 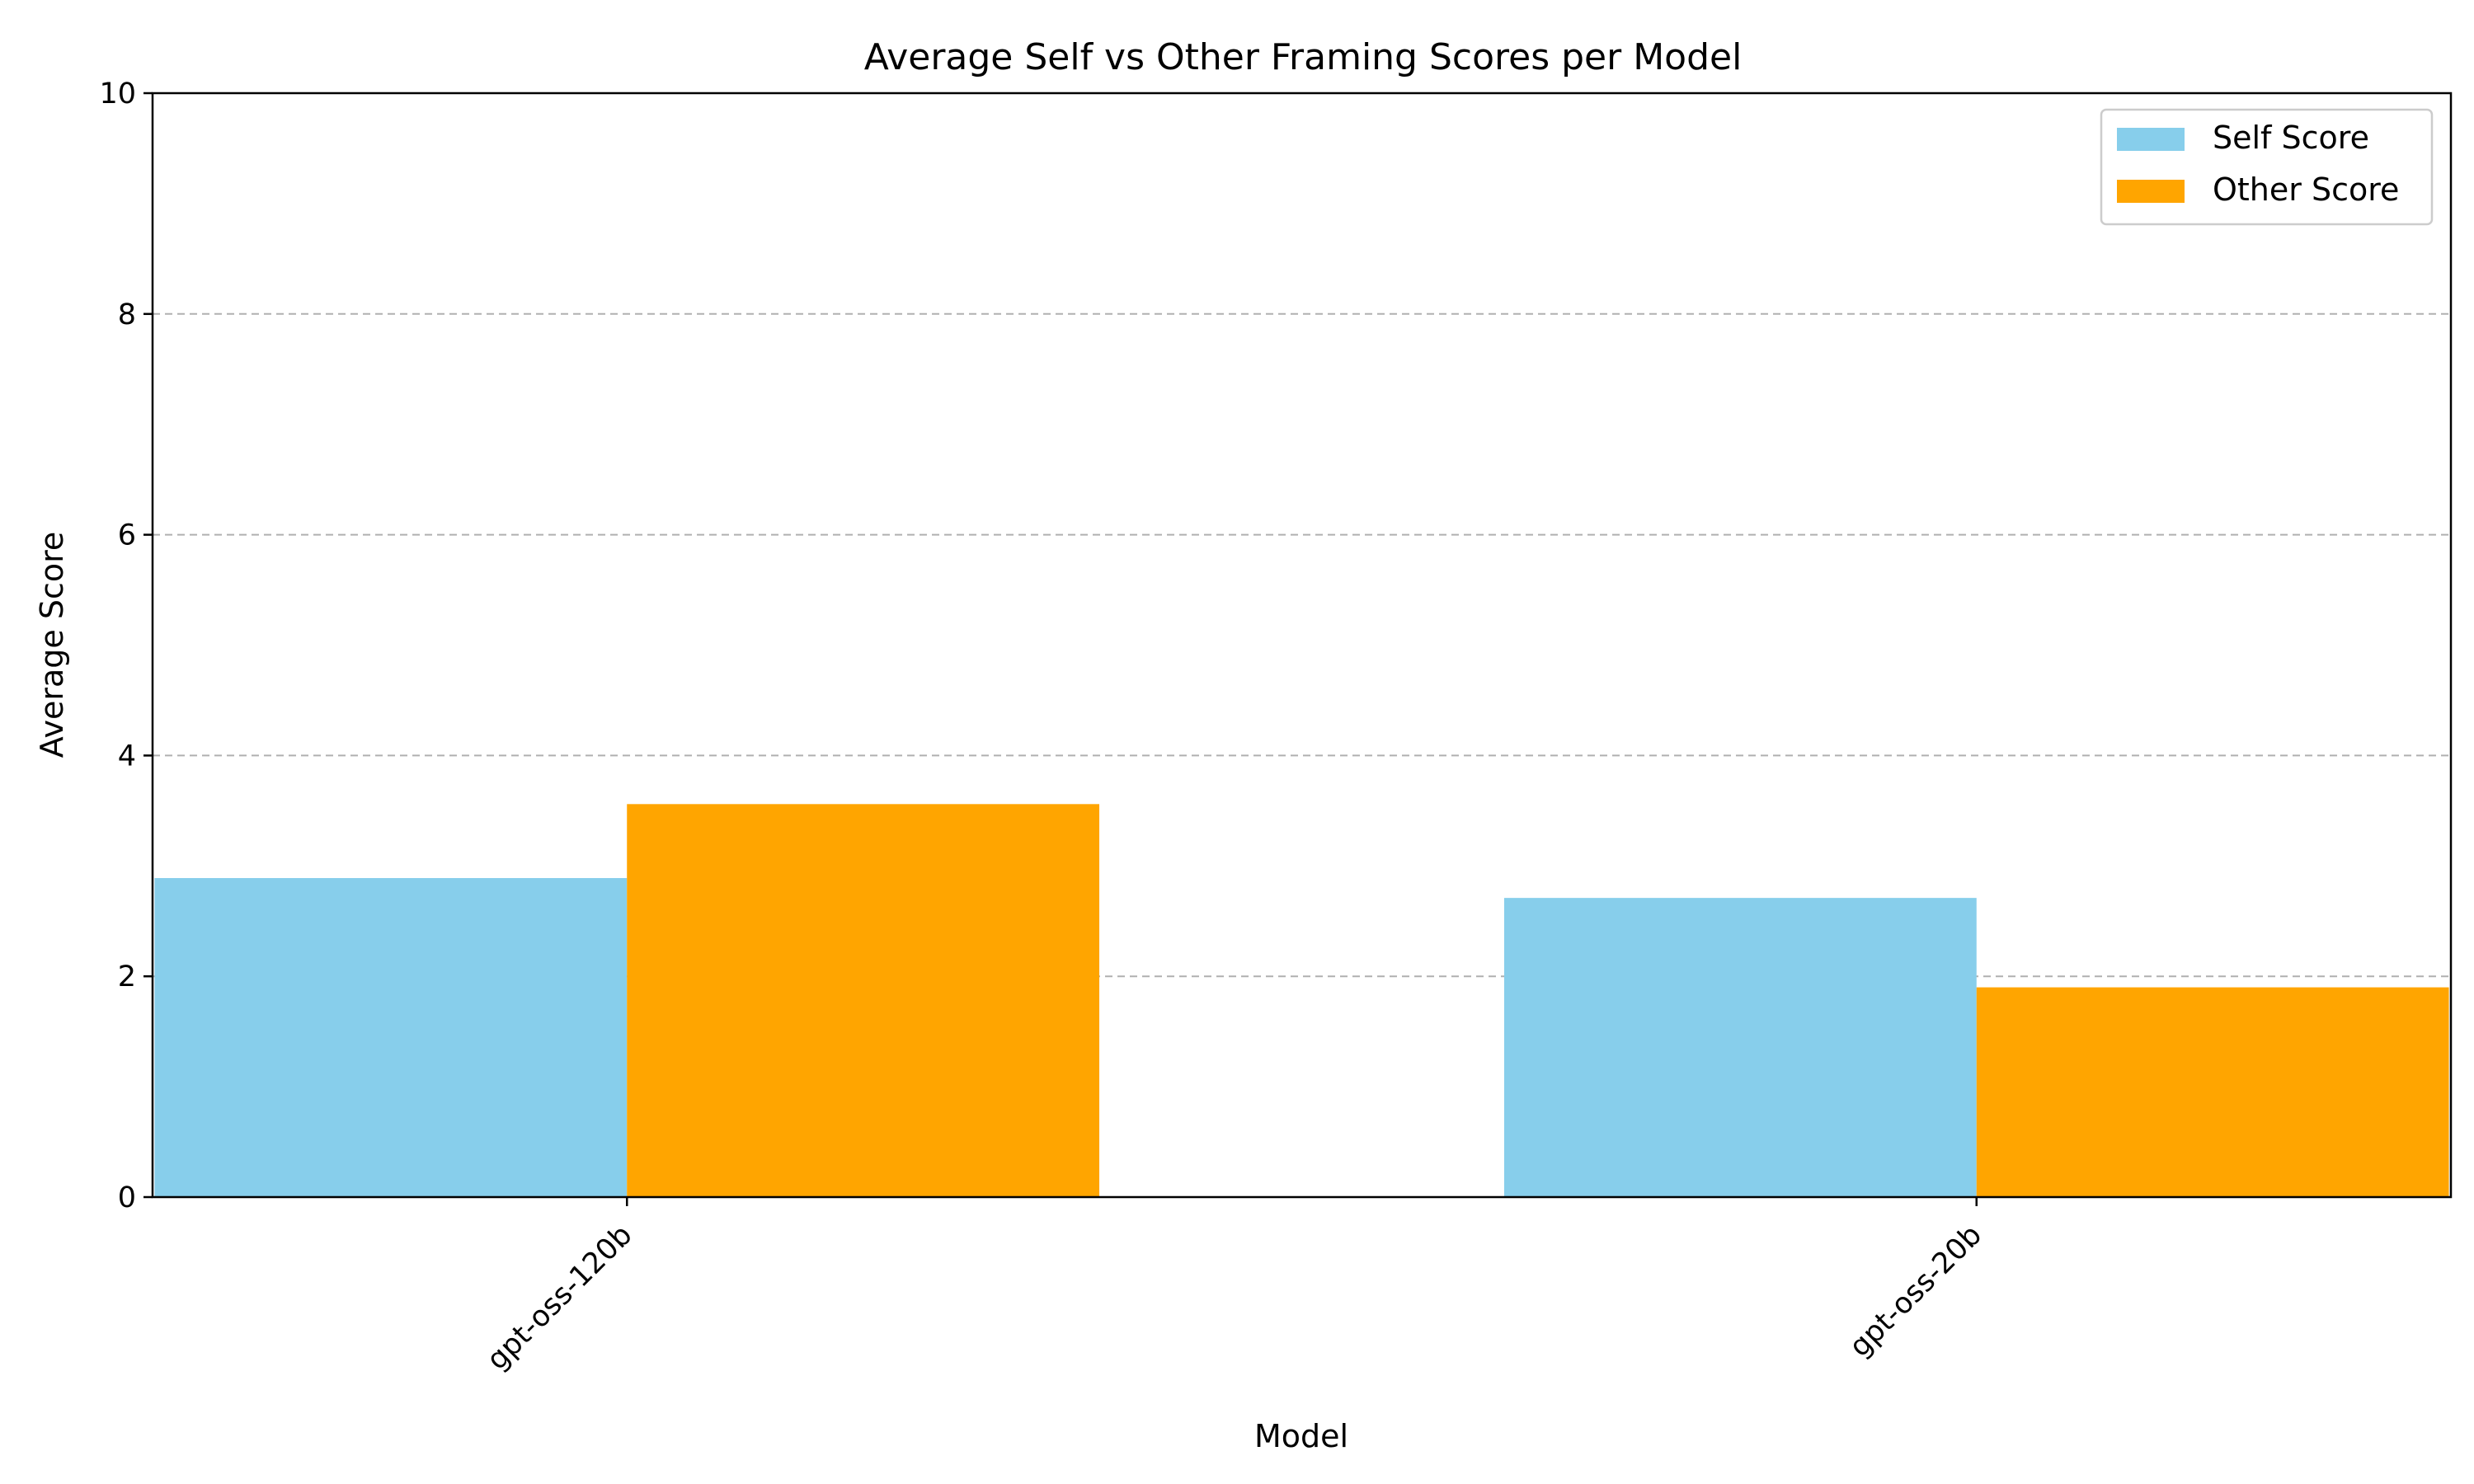 I want to click on y-tick-label: 2, so click(x=127, y=976).